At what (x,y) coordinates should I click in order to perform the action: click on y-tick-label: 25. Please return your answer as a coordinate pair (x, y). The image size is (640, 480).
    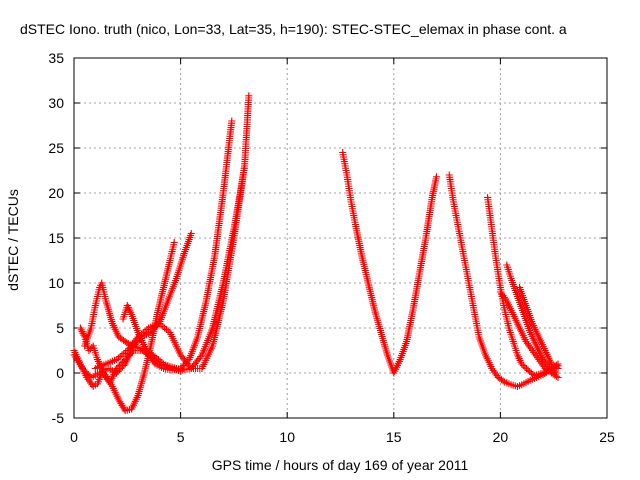
    Looking at the image, I should click on (56, 148).